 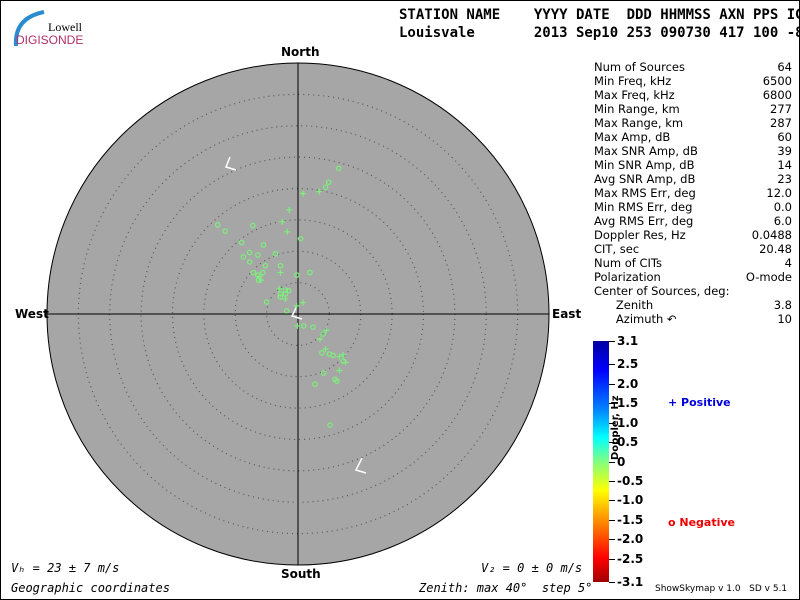 I want to click on stat-row: Max Range, km 287, so click(x=693, y=123).